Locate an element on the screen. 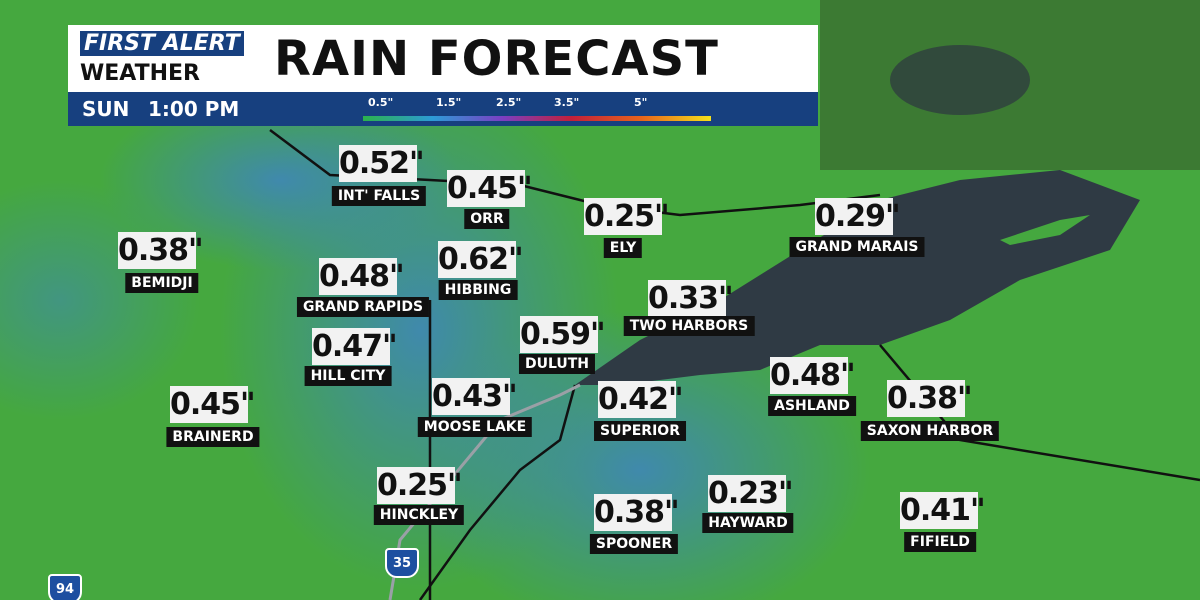  rain-amount: 0.41" is located at coordinates (943, 510).